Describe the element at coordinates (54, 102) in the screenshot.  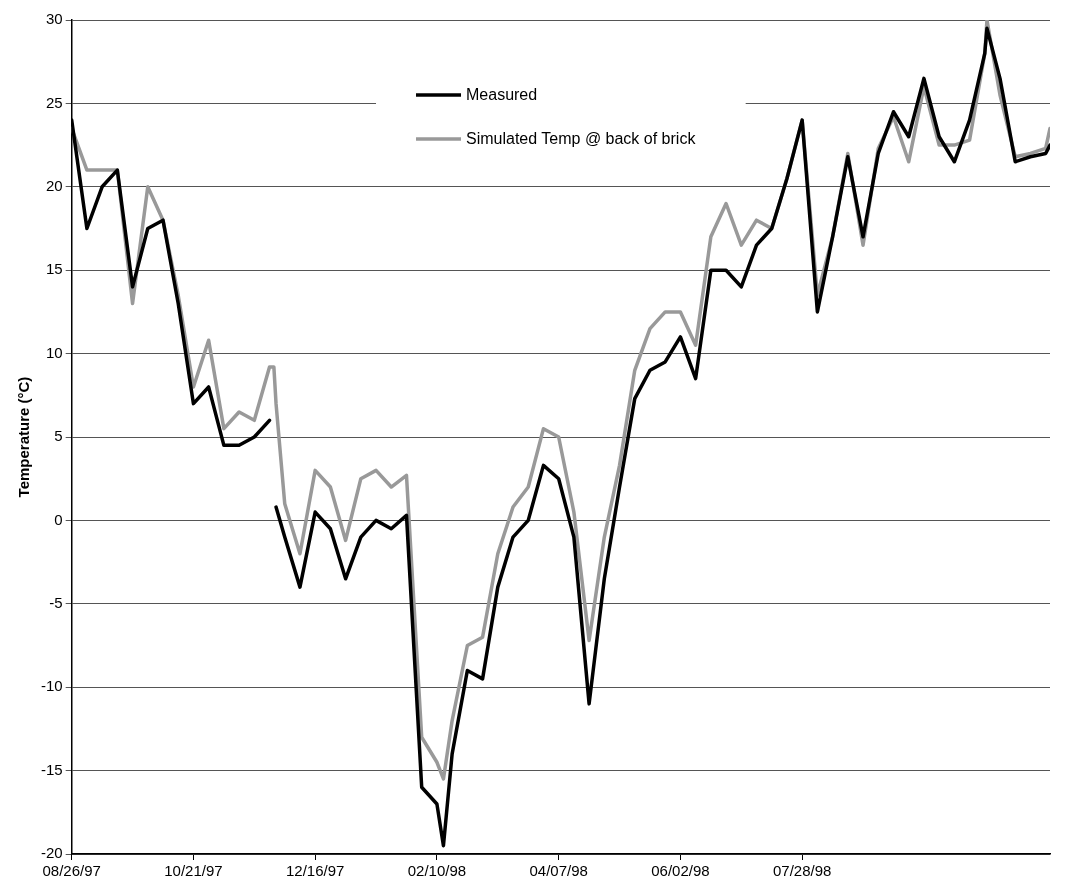
I see `y-tick-label: 25` at that location.